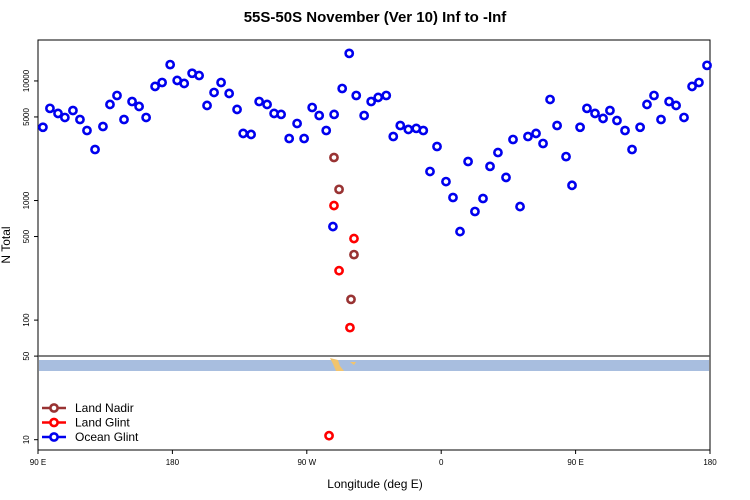 This screenshot has width=750, height=500. Describe the element at coordinates (26, 320) in the screenshot. I see `y-tick-label: 100` at that location.